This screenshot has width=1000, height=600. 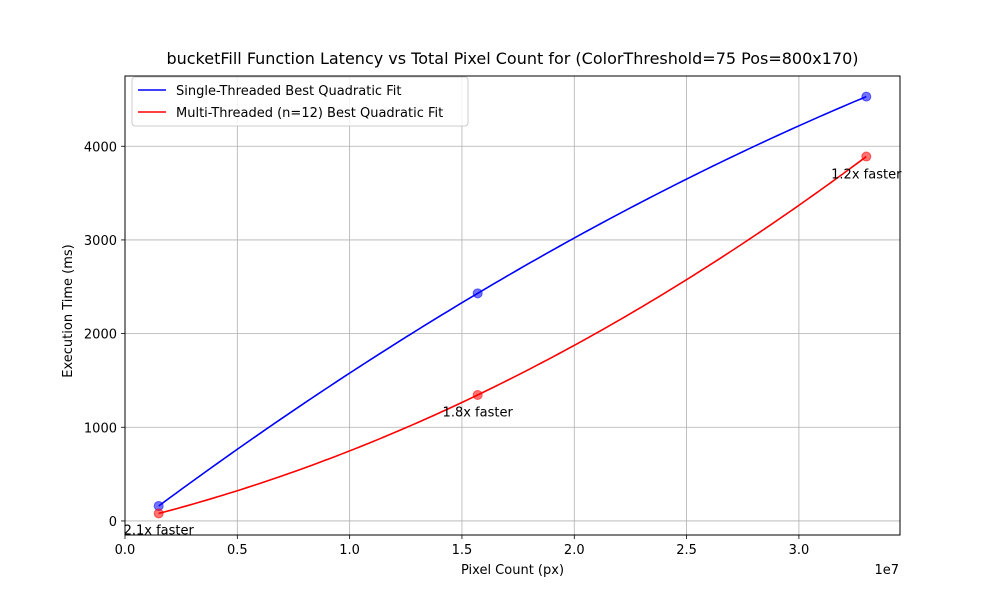 What do you see at coordinates (113, 522) in the screenshot?
I see `y-tick-label: 0` at bounding box center [113, 522].